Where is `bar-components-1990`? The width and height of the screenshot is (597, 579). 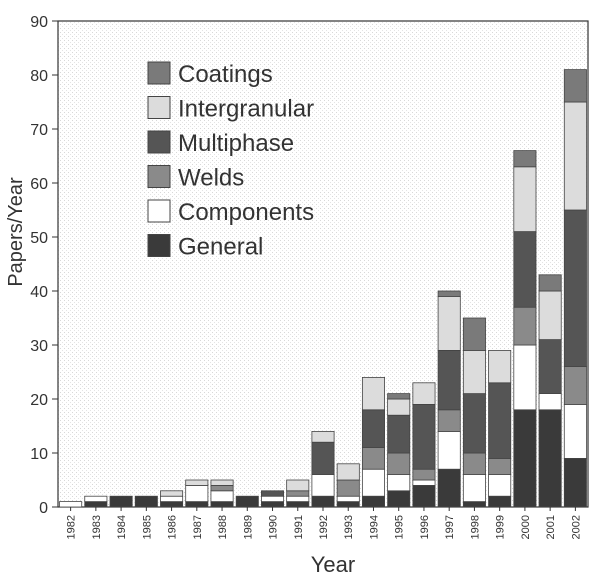
bar-components-1990 is located at coordinates (272, 498).